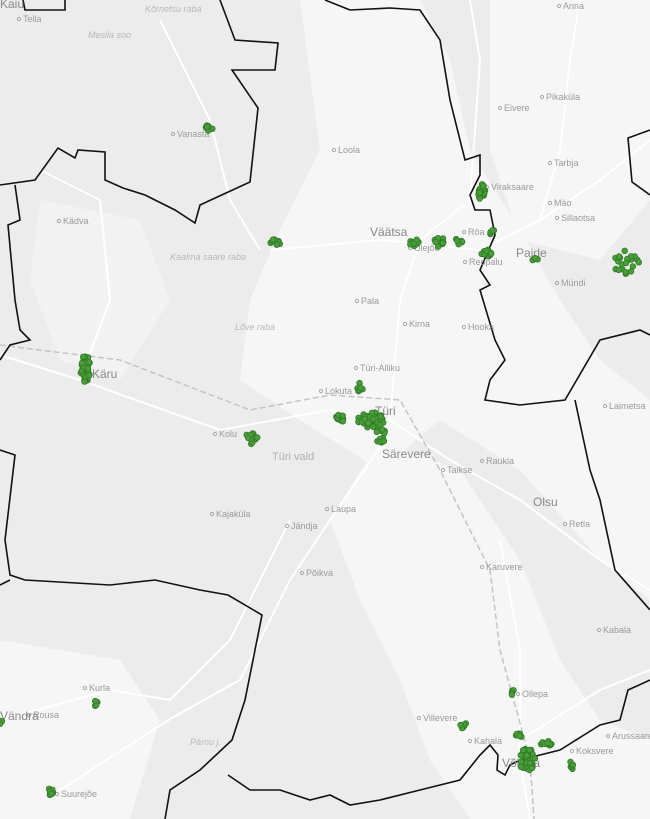 Image resolution: width=650 pixels, height=819 pixels. What do you see at coordinates (545, 502) in the screenshot?
I see `place-label: Olsu` at bounding box center [545, 502].